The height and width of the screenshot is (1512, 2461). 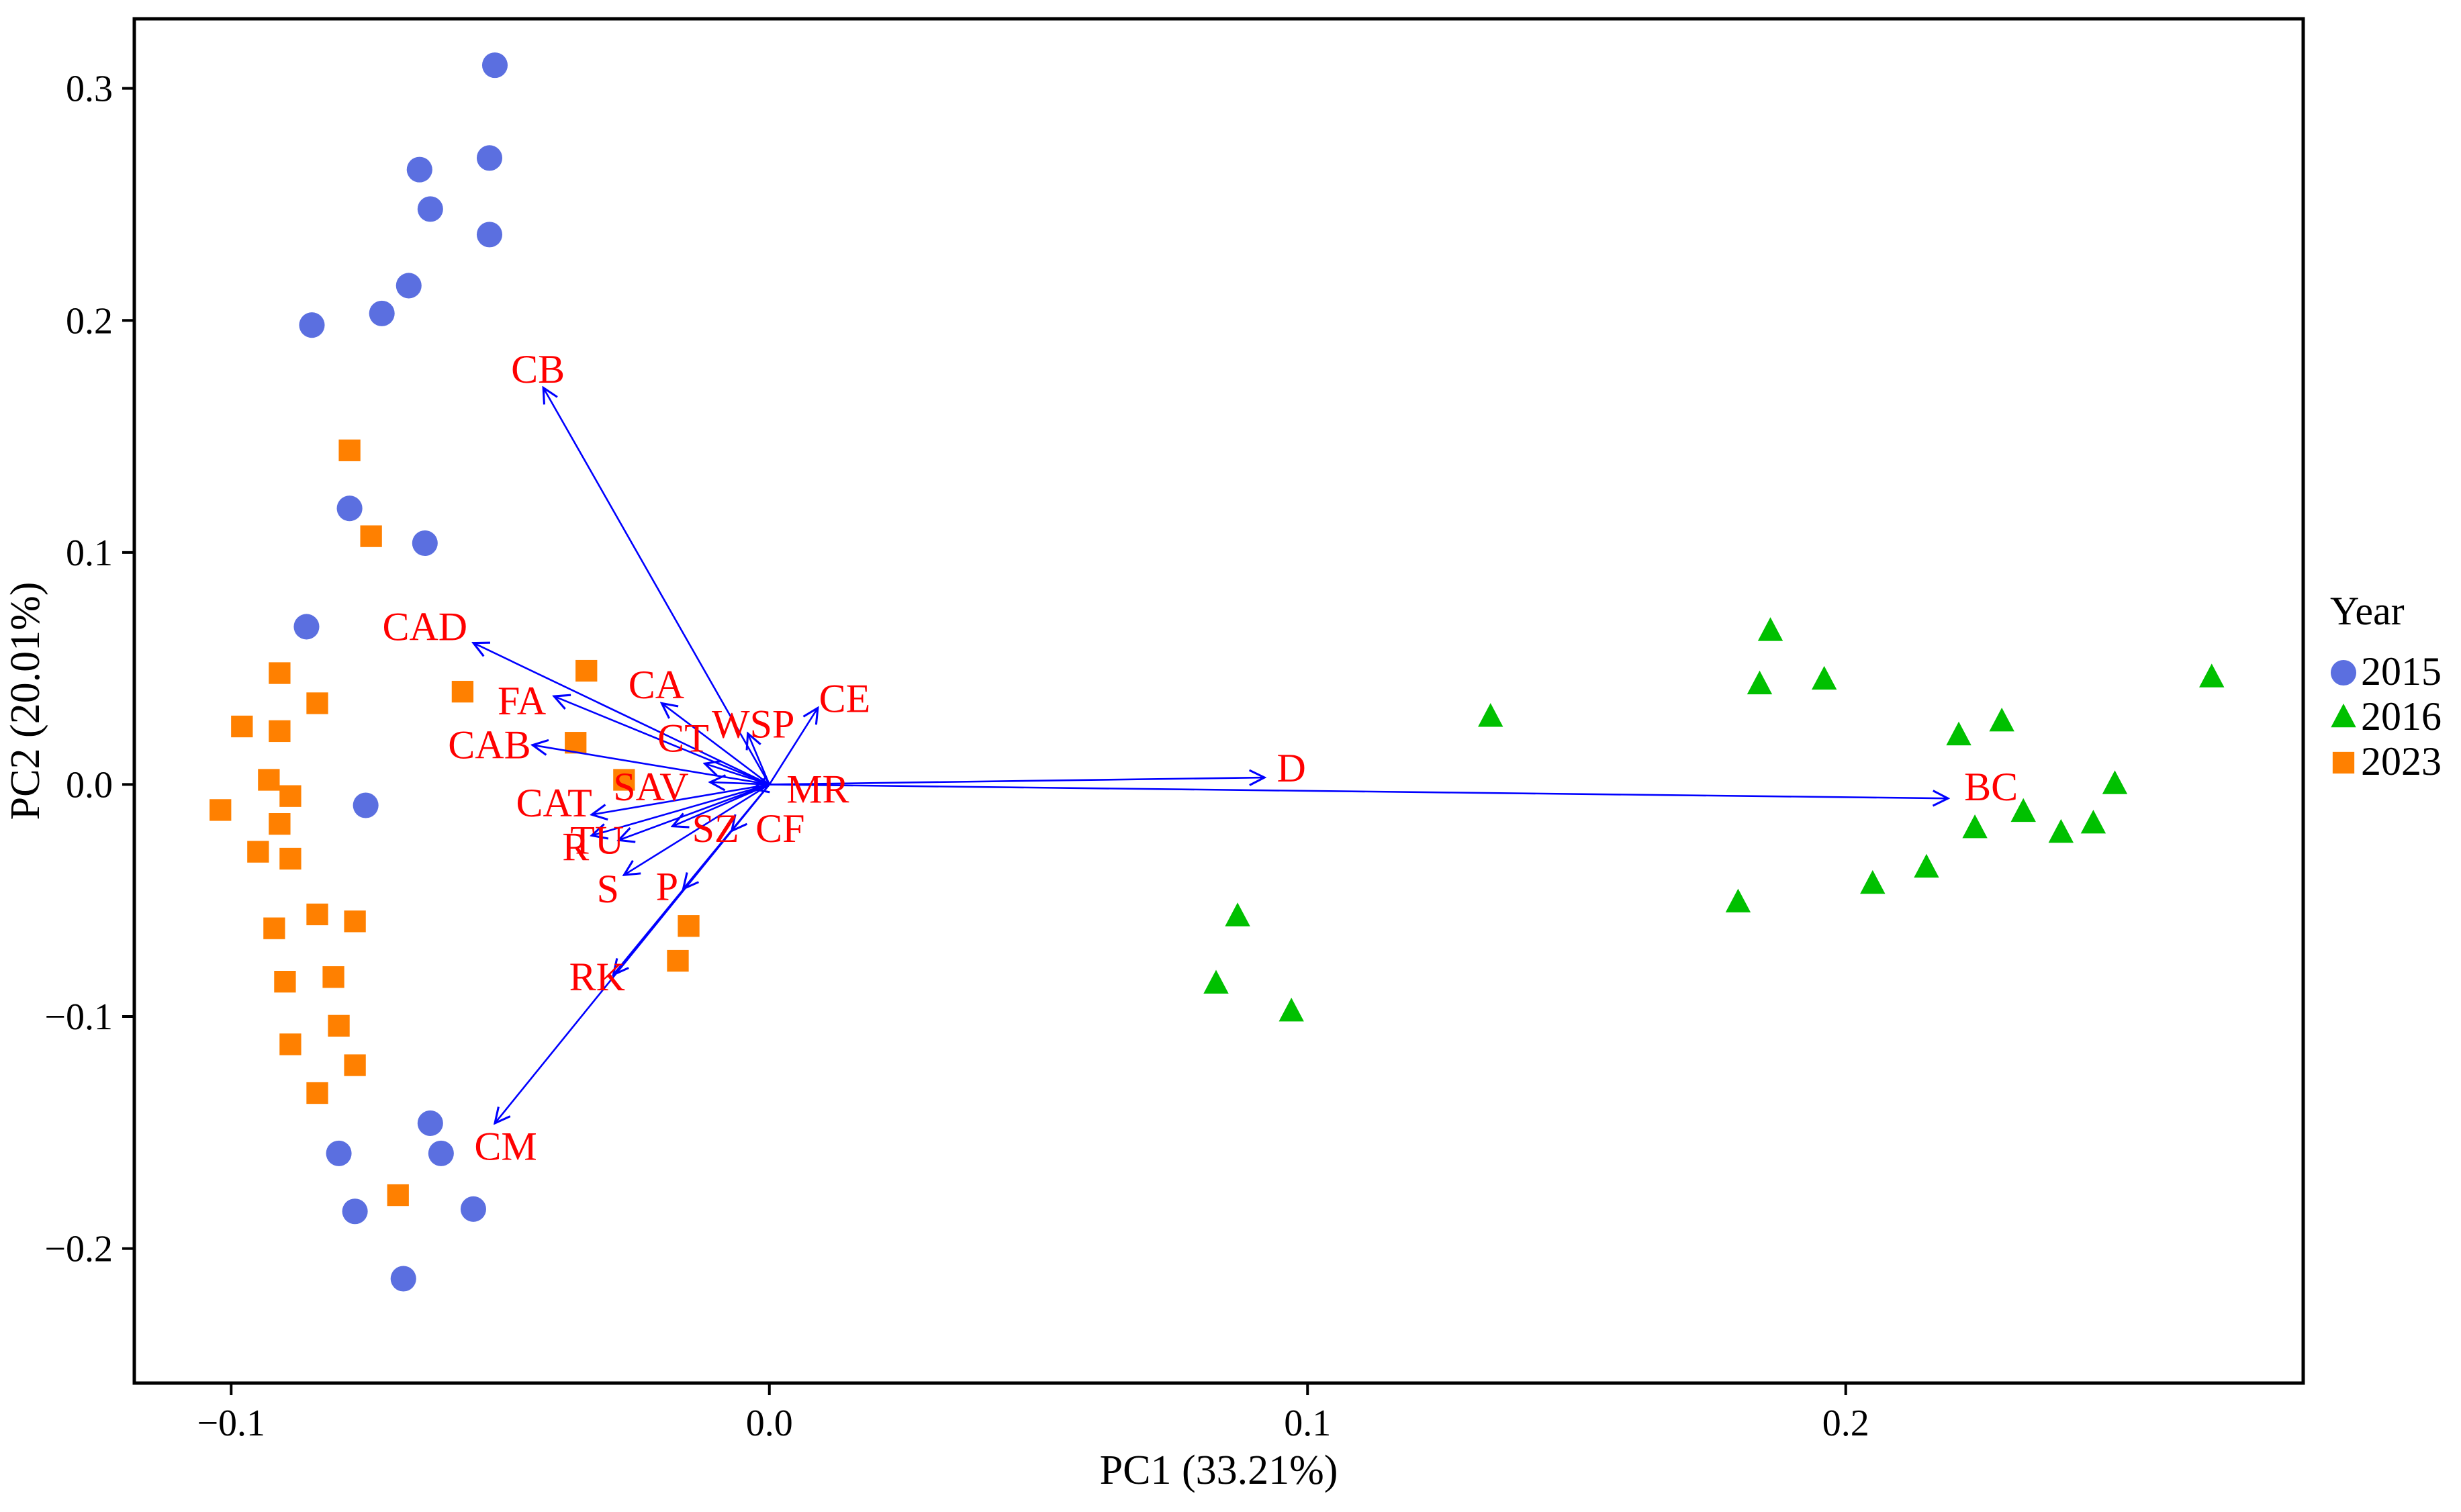 I want to click on legend-label-2023: 2023, so click(x=2401, y=761).